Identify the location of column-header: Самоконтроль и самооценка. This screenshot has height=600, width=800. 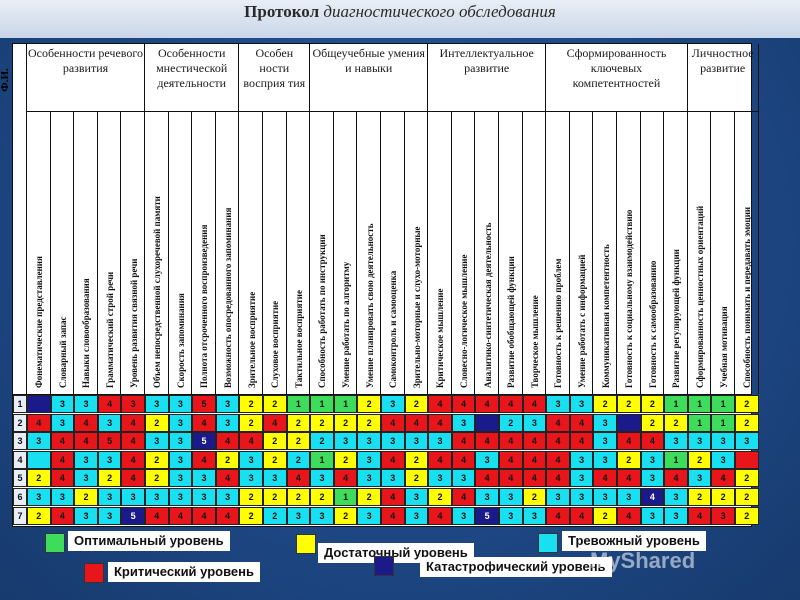
(393, 253).